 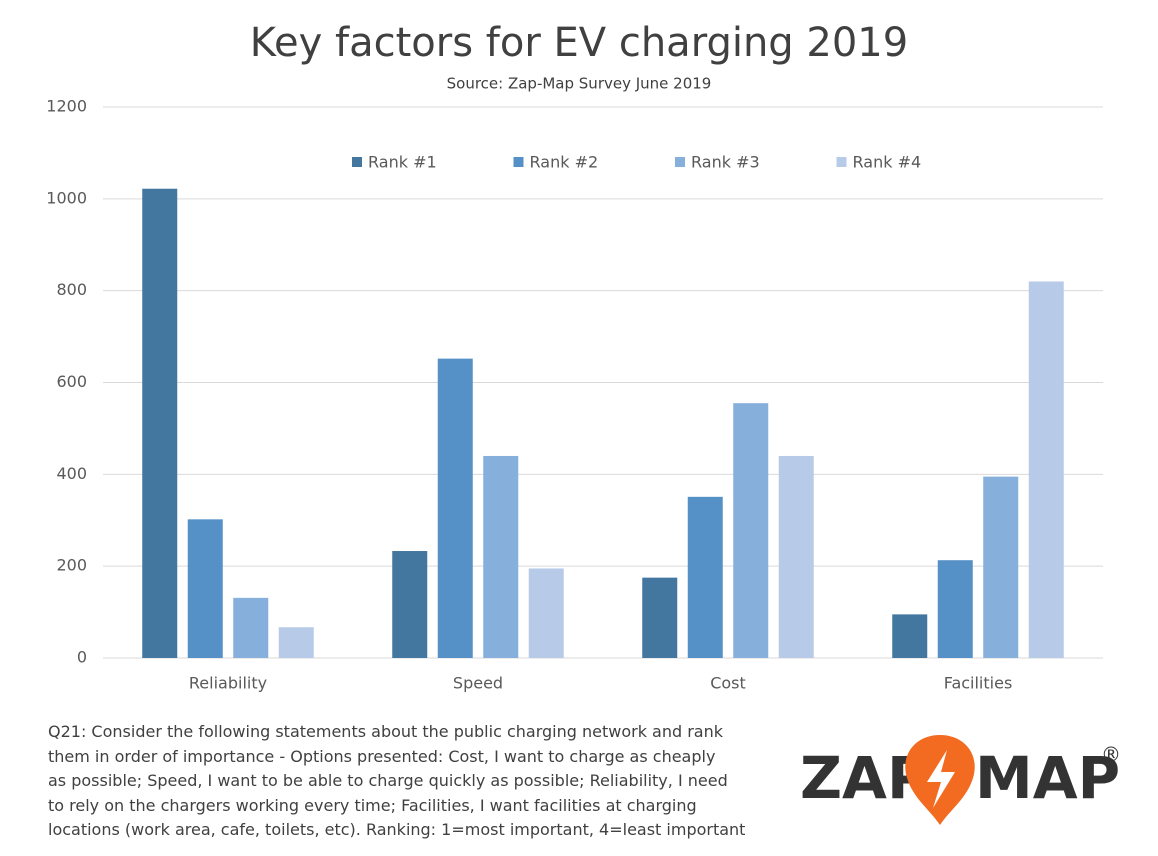 What do you see at coordinates (978, 683) in the screenshot?
I see `x-tick-label: Facilities` at bounding box center [978, 683].